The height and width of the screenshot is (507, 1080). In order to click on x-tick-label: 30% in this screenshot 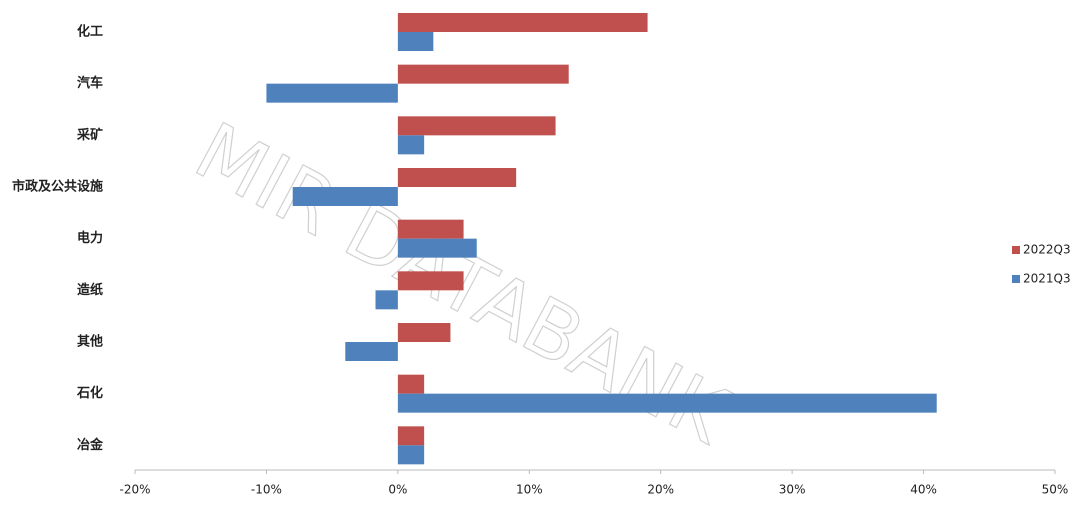, I will do `click(792, 490)`.